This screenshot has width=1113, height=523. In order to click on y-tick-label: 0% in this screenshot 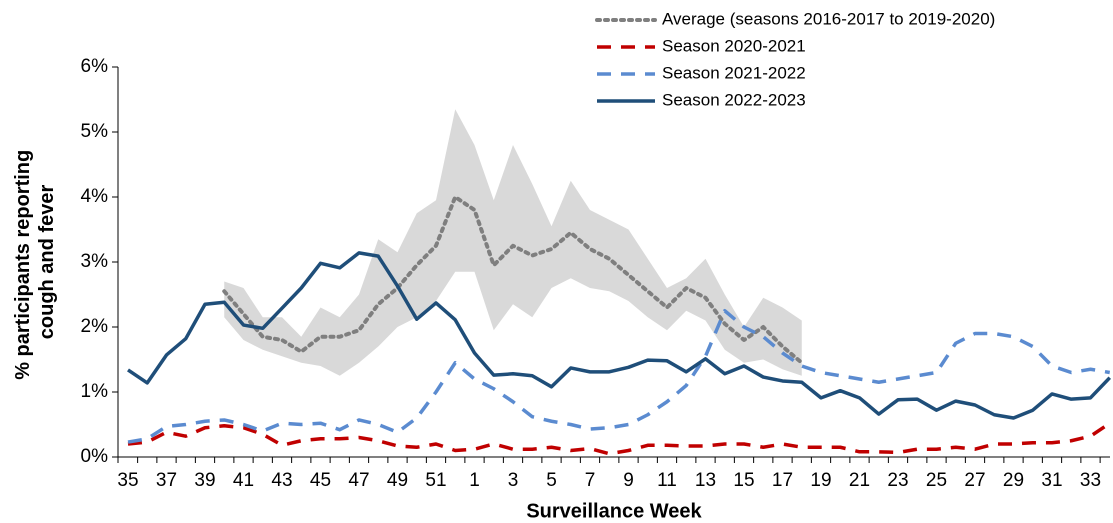, I will do `click(95, 456)`.